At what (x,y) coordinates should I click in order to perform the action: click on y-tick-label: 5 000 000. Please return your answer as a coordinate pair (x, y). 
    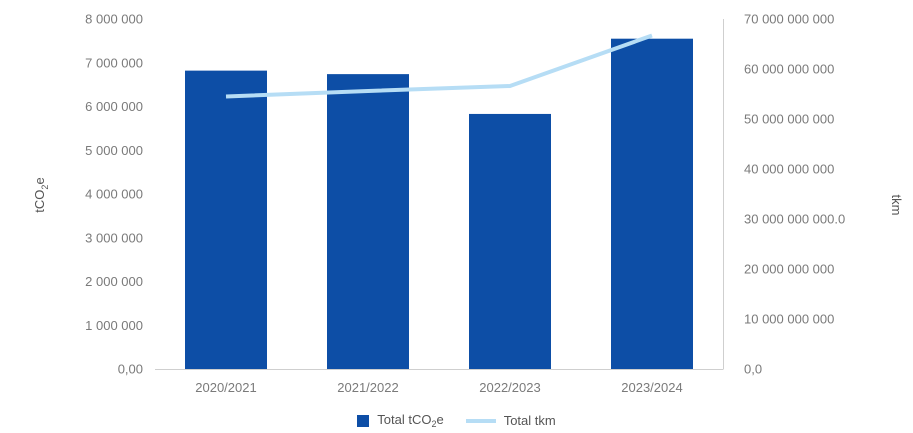
    Looking at the image, I should click on (114, 150).